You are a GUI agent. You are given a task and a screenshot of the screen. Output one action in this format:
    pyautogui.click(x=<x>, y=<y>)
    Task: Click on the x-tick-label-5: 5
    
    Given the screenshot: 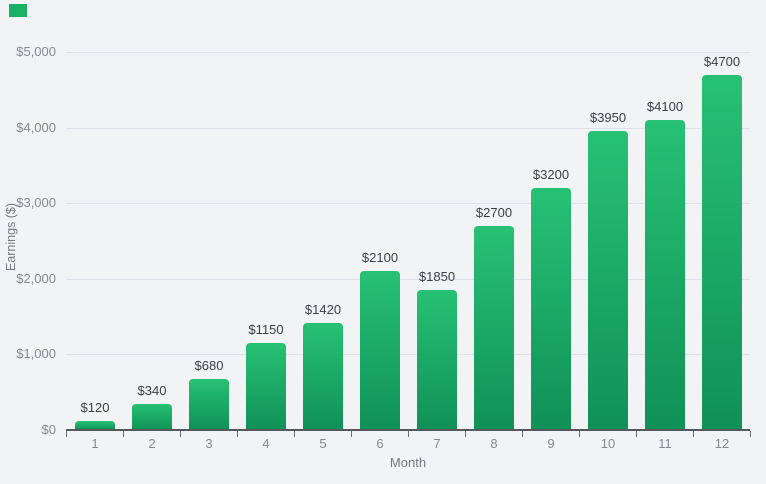 What is the action you would take?
    pyautogui.click(x=323, y=443)
    